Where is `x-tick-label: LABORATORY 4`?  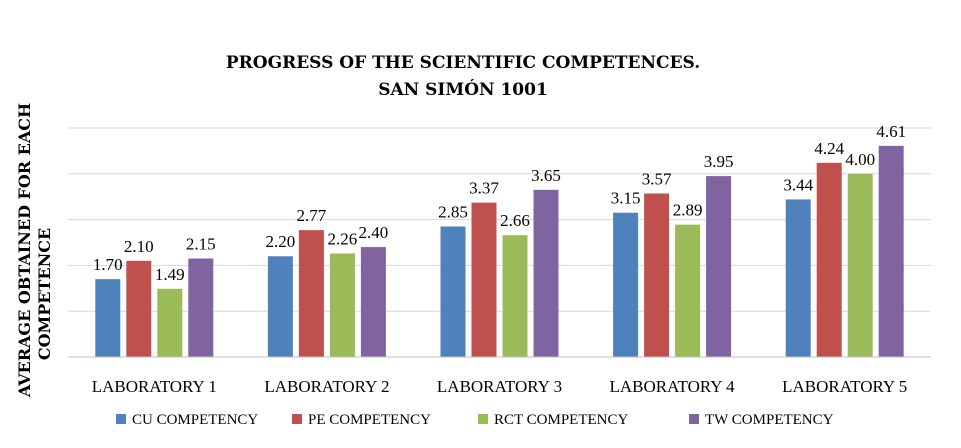
x-tick-label: LABORATORY 4 is located at coordinates (673, 386).